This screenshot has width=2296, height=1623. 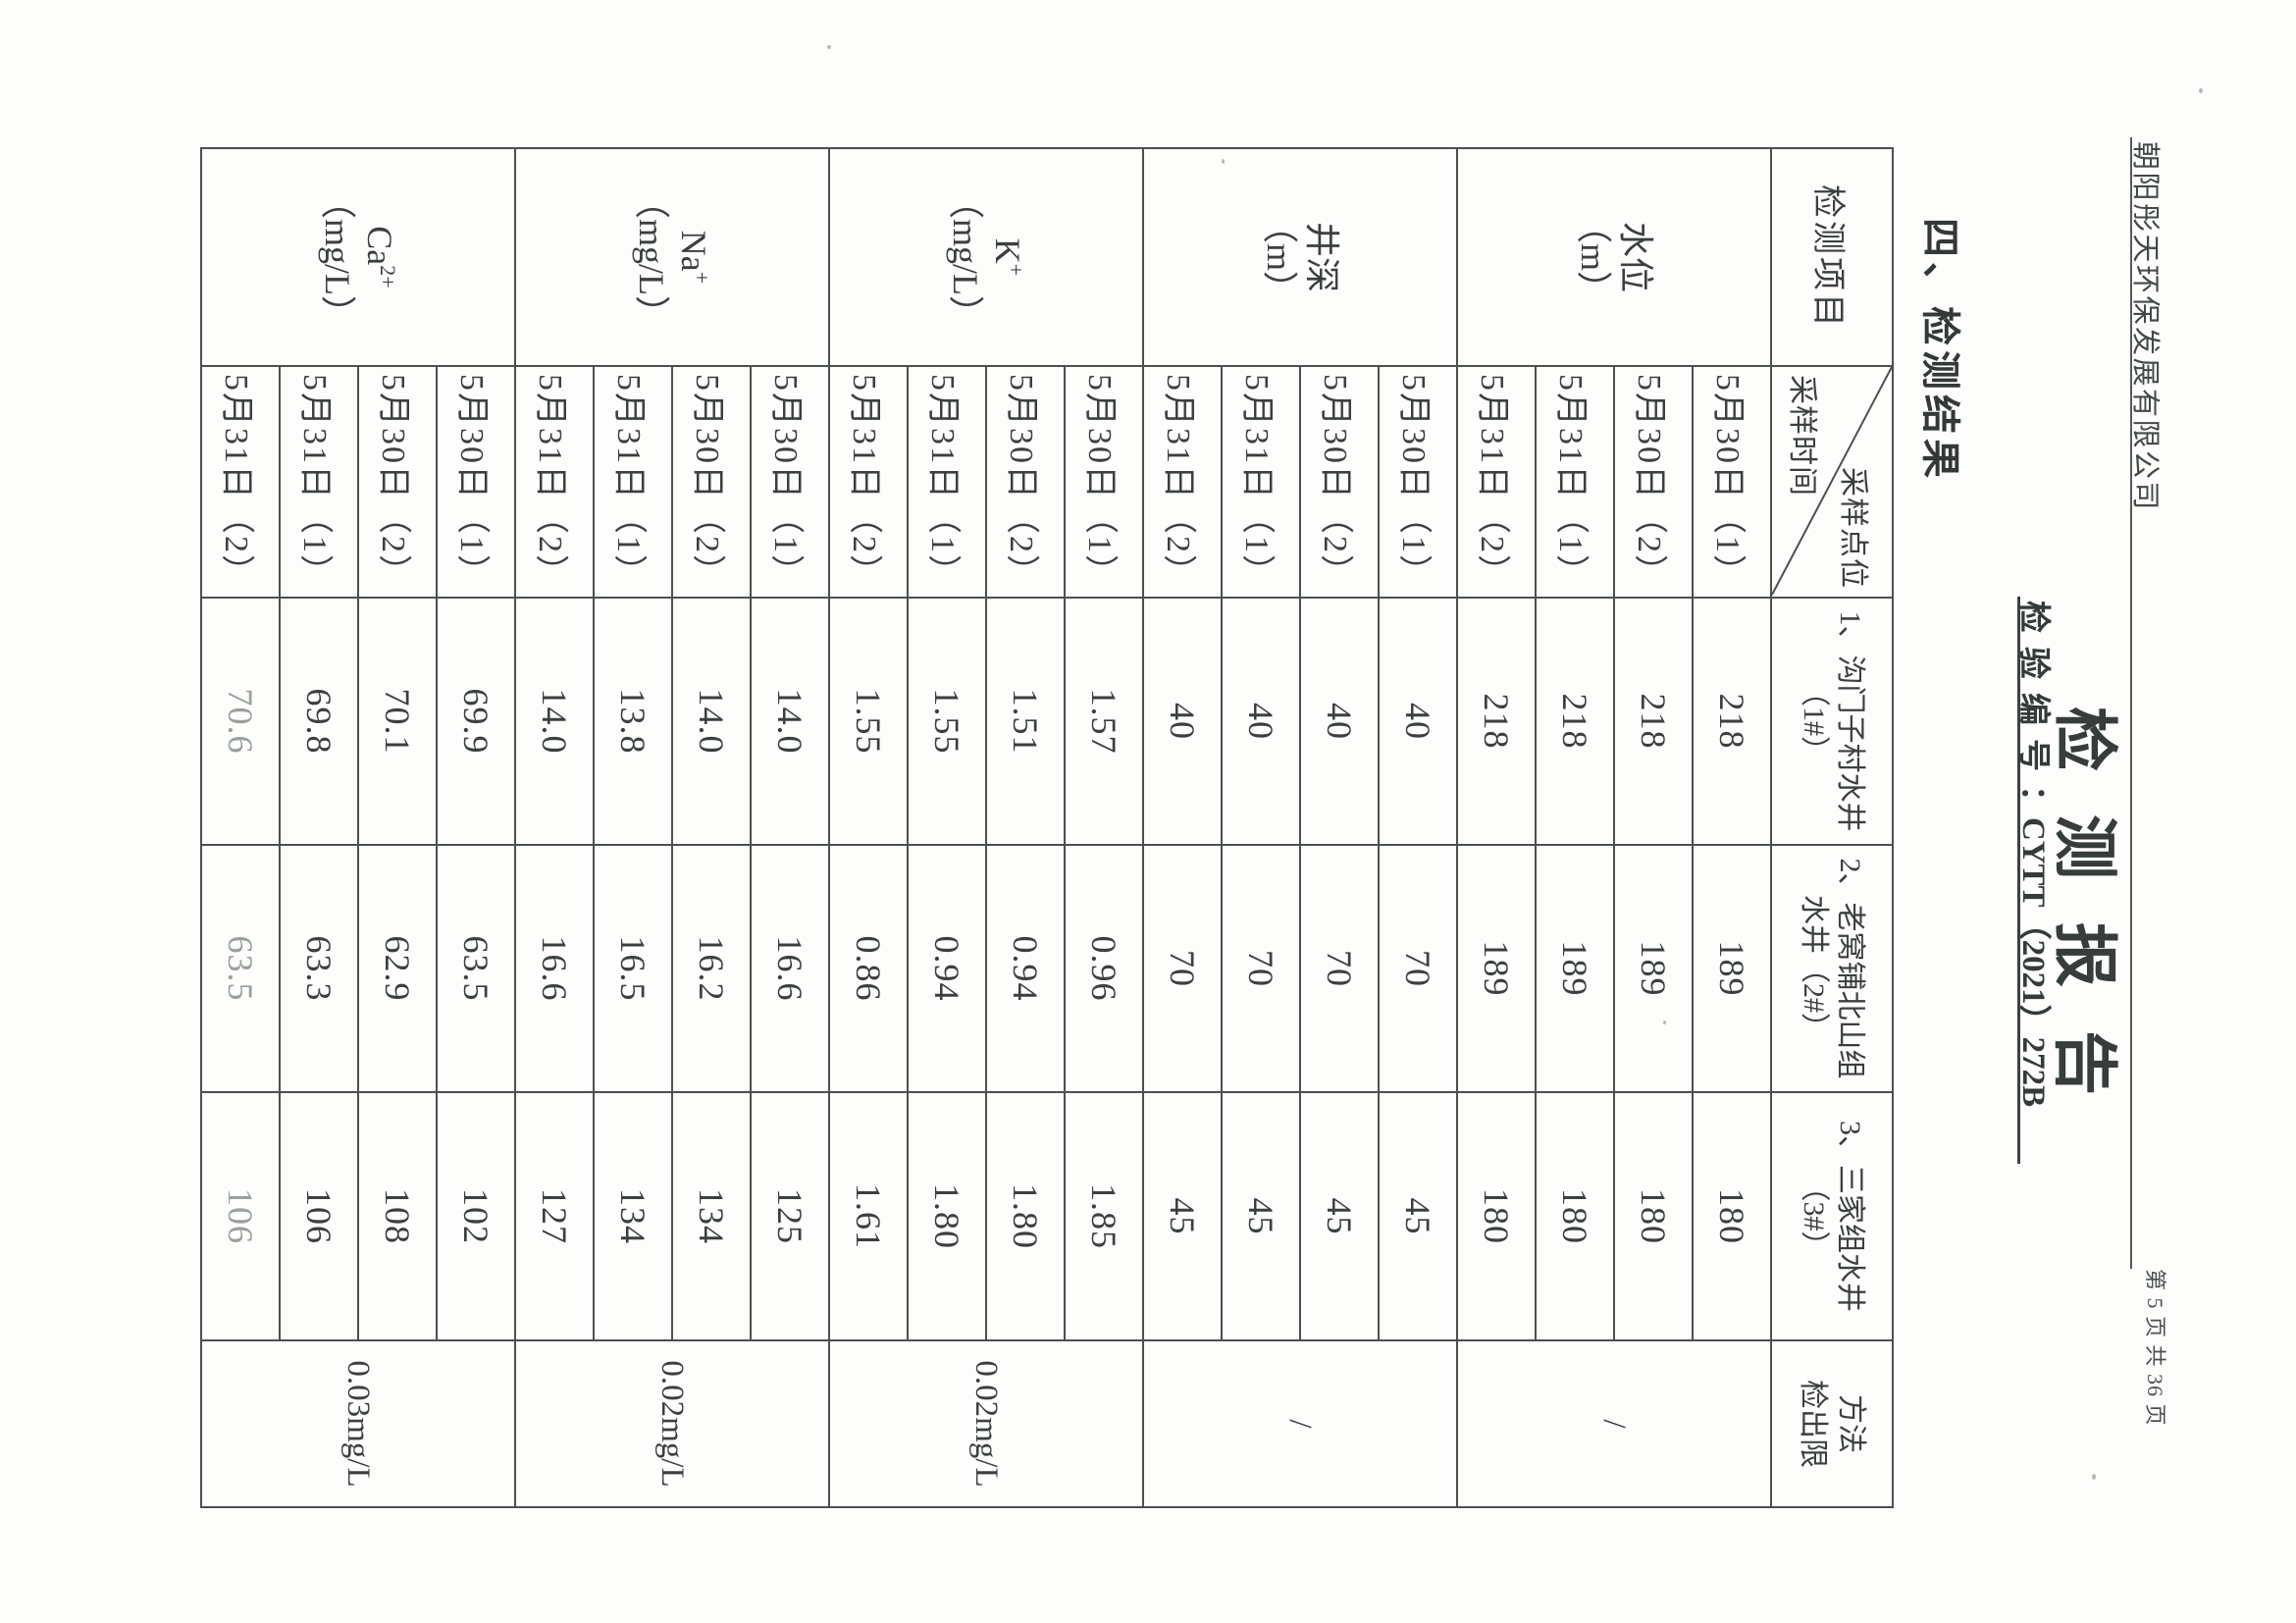 I want to click on value-cell-site1: 1.57, so click(x=1104, y=721).